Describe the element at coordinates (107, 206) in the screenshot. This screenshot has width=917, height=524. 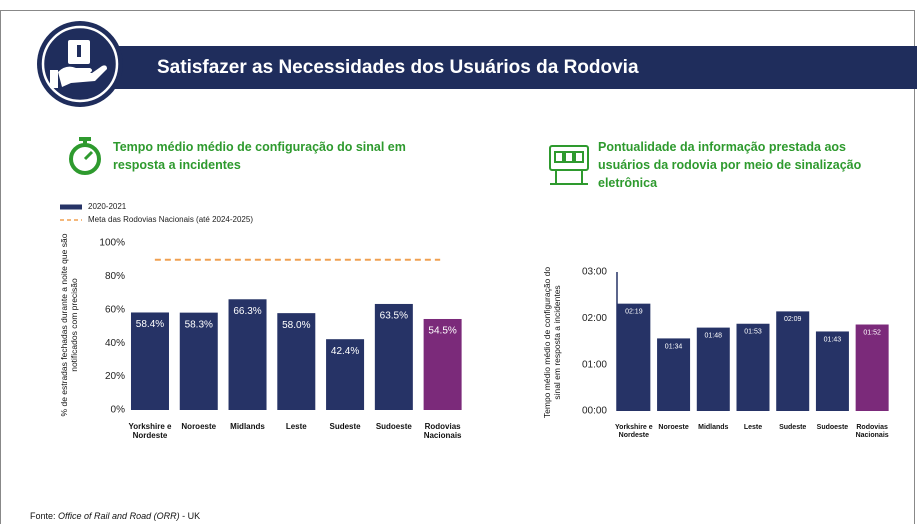
I see `legend-label: 2020-2021` at that location.